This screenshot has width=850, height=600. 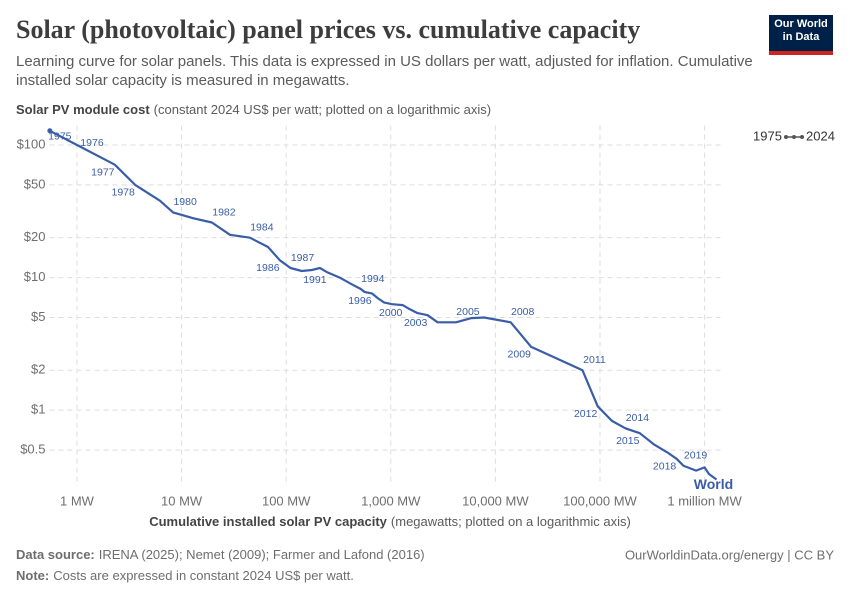 I want to click on logo: Our World in Data, so click(x=801, y=35).